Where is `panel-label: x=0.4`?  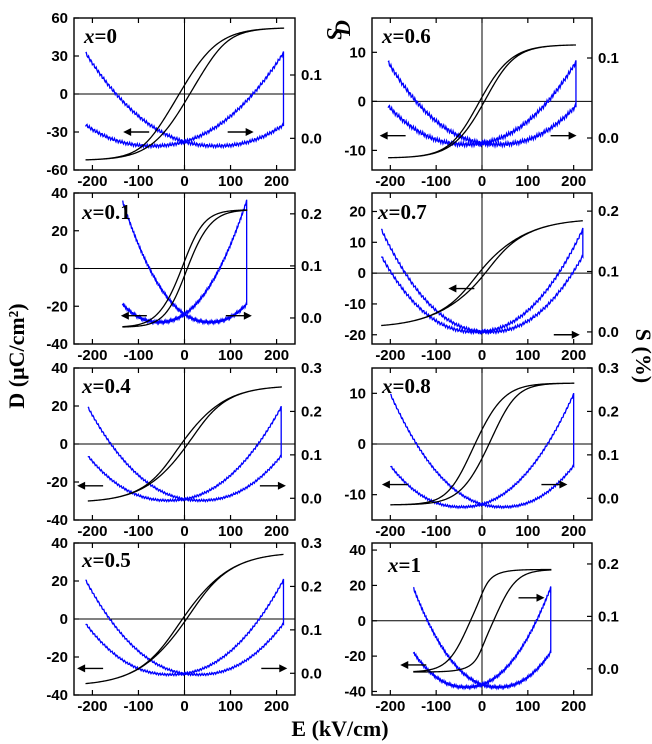 panel-label: x=0.4 is located at coordinates (106, 386).